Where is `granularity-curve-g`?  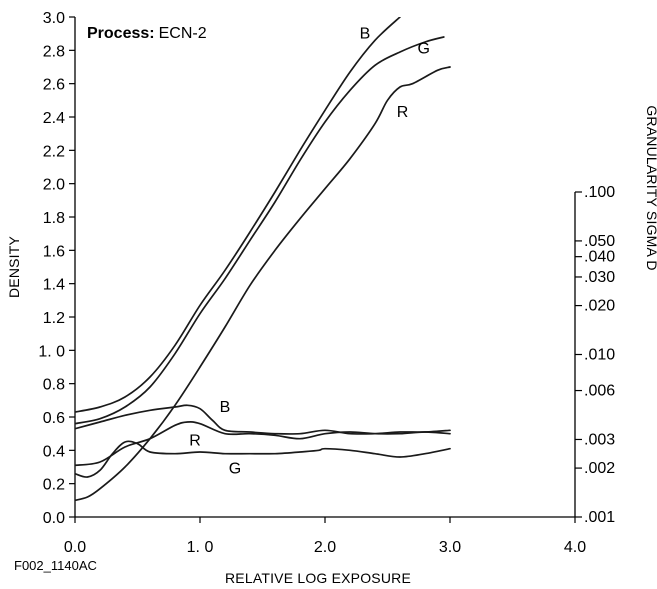
granularity-curve-g is located at coordinates (263, 459).